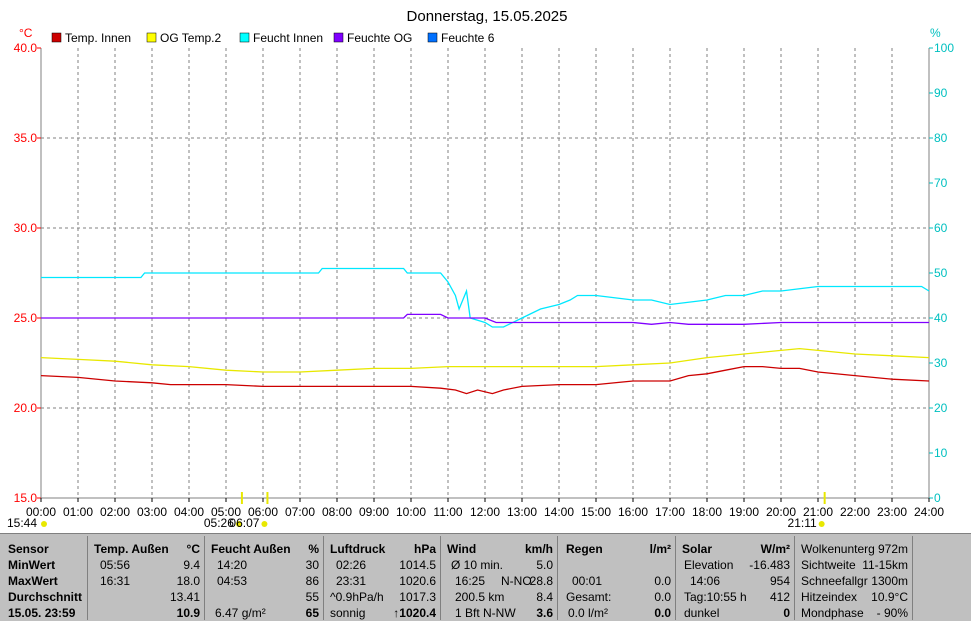 The height and width of the screenshot is (621, 971). Describe the element at coordinates (944, 48) in the screenshot. I see `right-tick-label: 100` at that location.